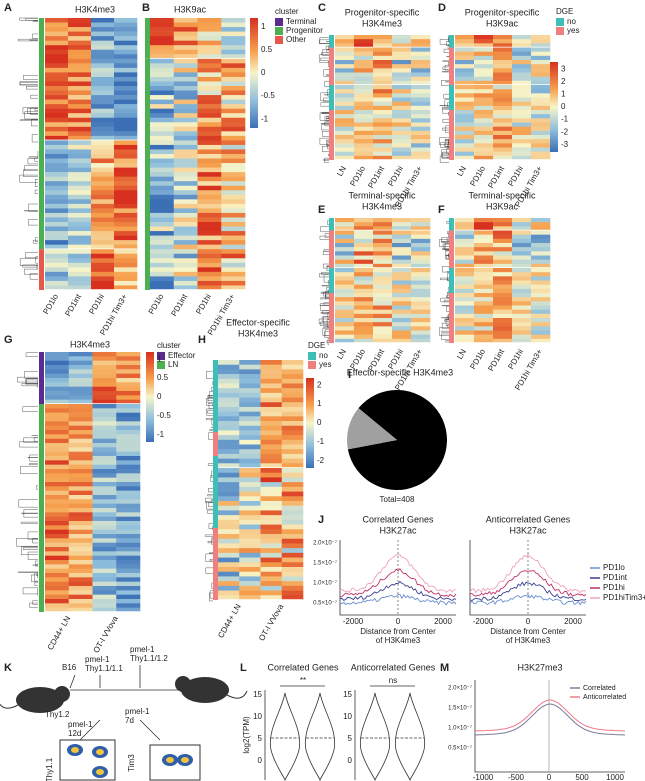  Describe the element at coordinates (325, 543) in the screenshot. I see `y-tick-label: 2.0×10⁻⁷` at that location.